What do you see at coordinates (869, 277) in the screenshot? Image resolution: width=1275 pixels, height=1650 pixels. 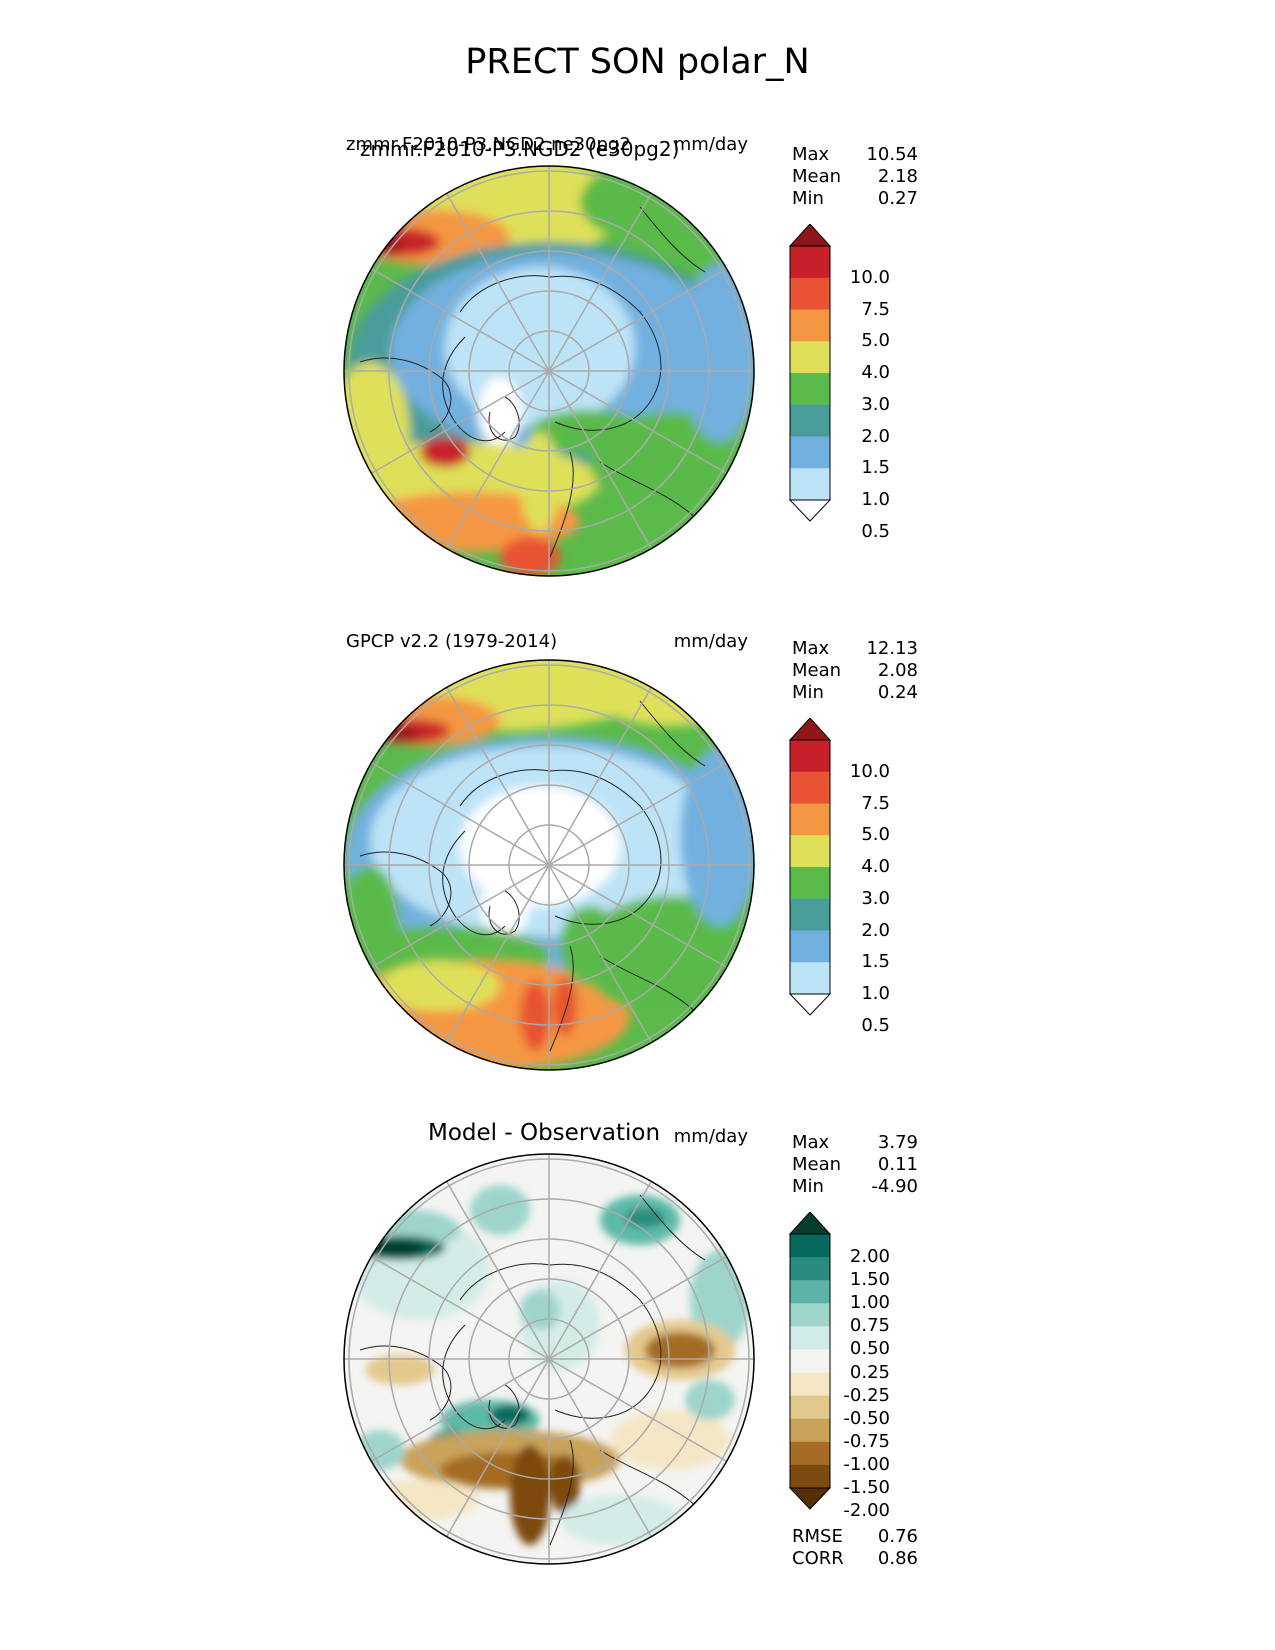 I see `colorbar-tick-label: 10.0` at bounding box center [869, 277].